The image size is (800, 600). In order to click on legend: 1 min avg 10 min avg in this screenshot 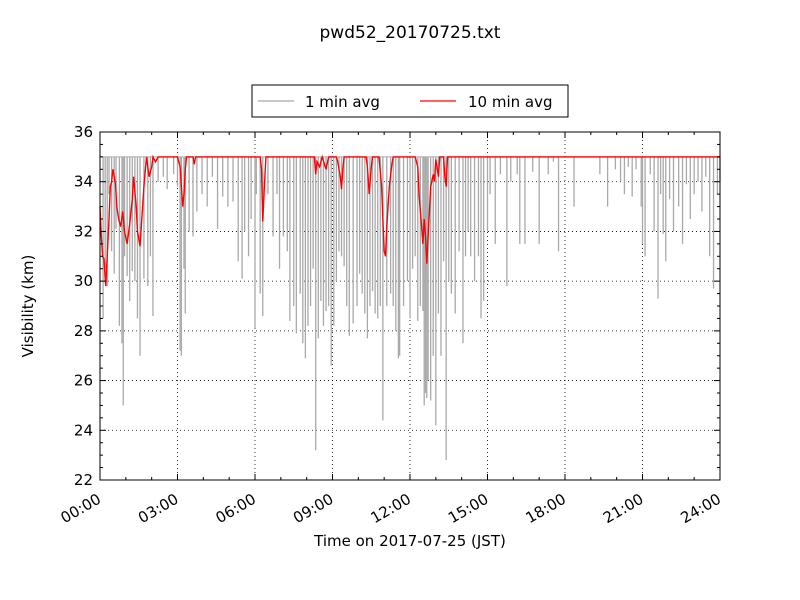, I will do `click(410, 101)`.